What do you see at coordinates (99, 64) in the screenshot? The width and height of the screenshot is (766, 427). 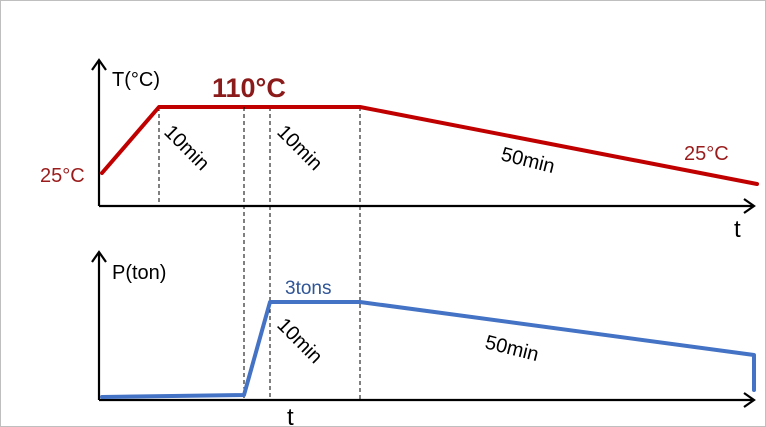 I see `temperature-y-arrow-icon` at bounding box center [99, 64].